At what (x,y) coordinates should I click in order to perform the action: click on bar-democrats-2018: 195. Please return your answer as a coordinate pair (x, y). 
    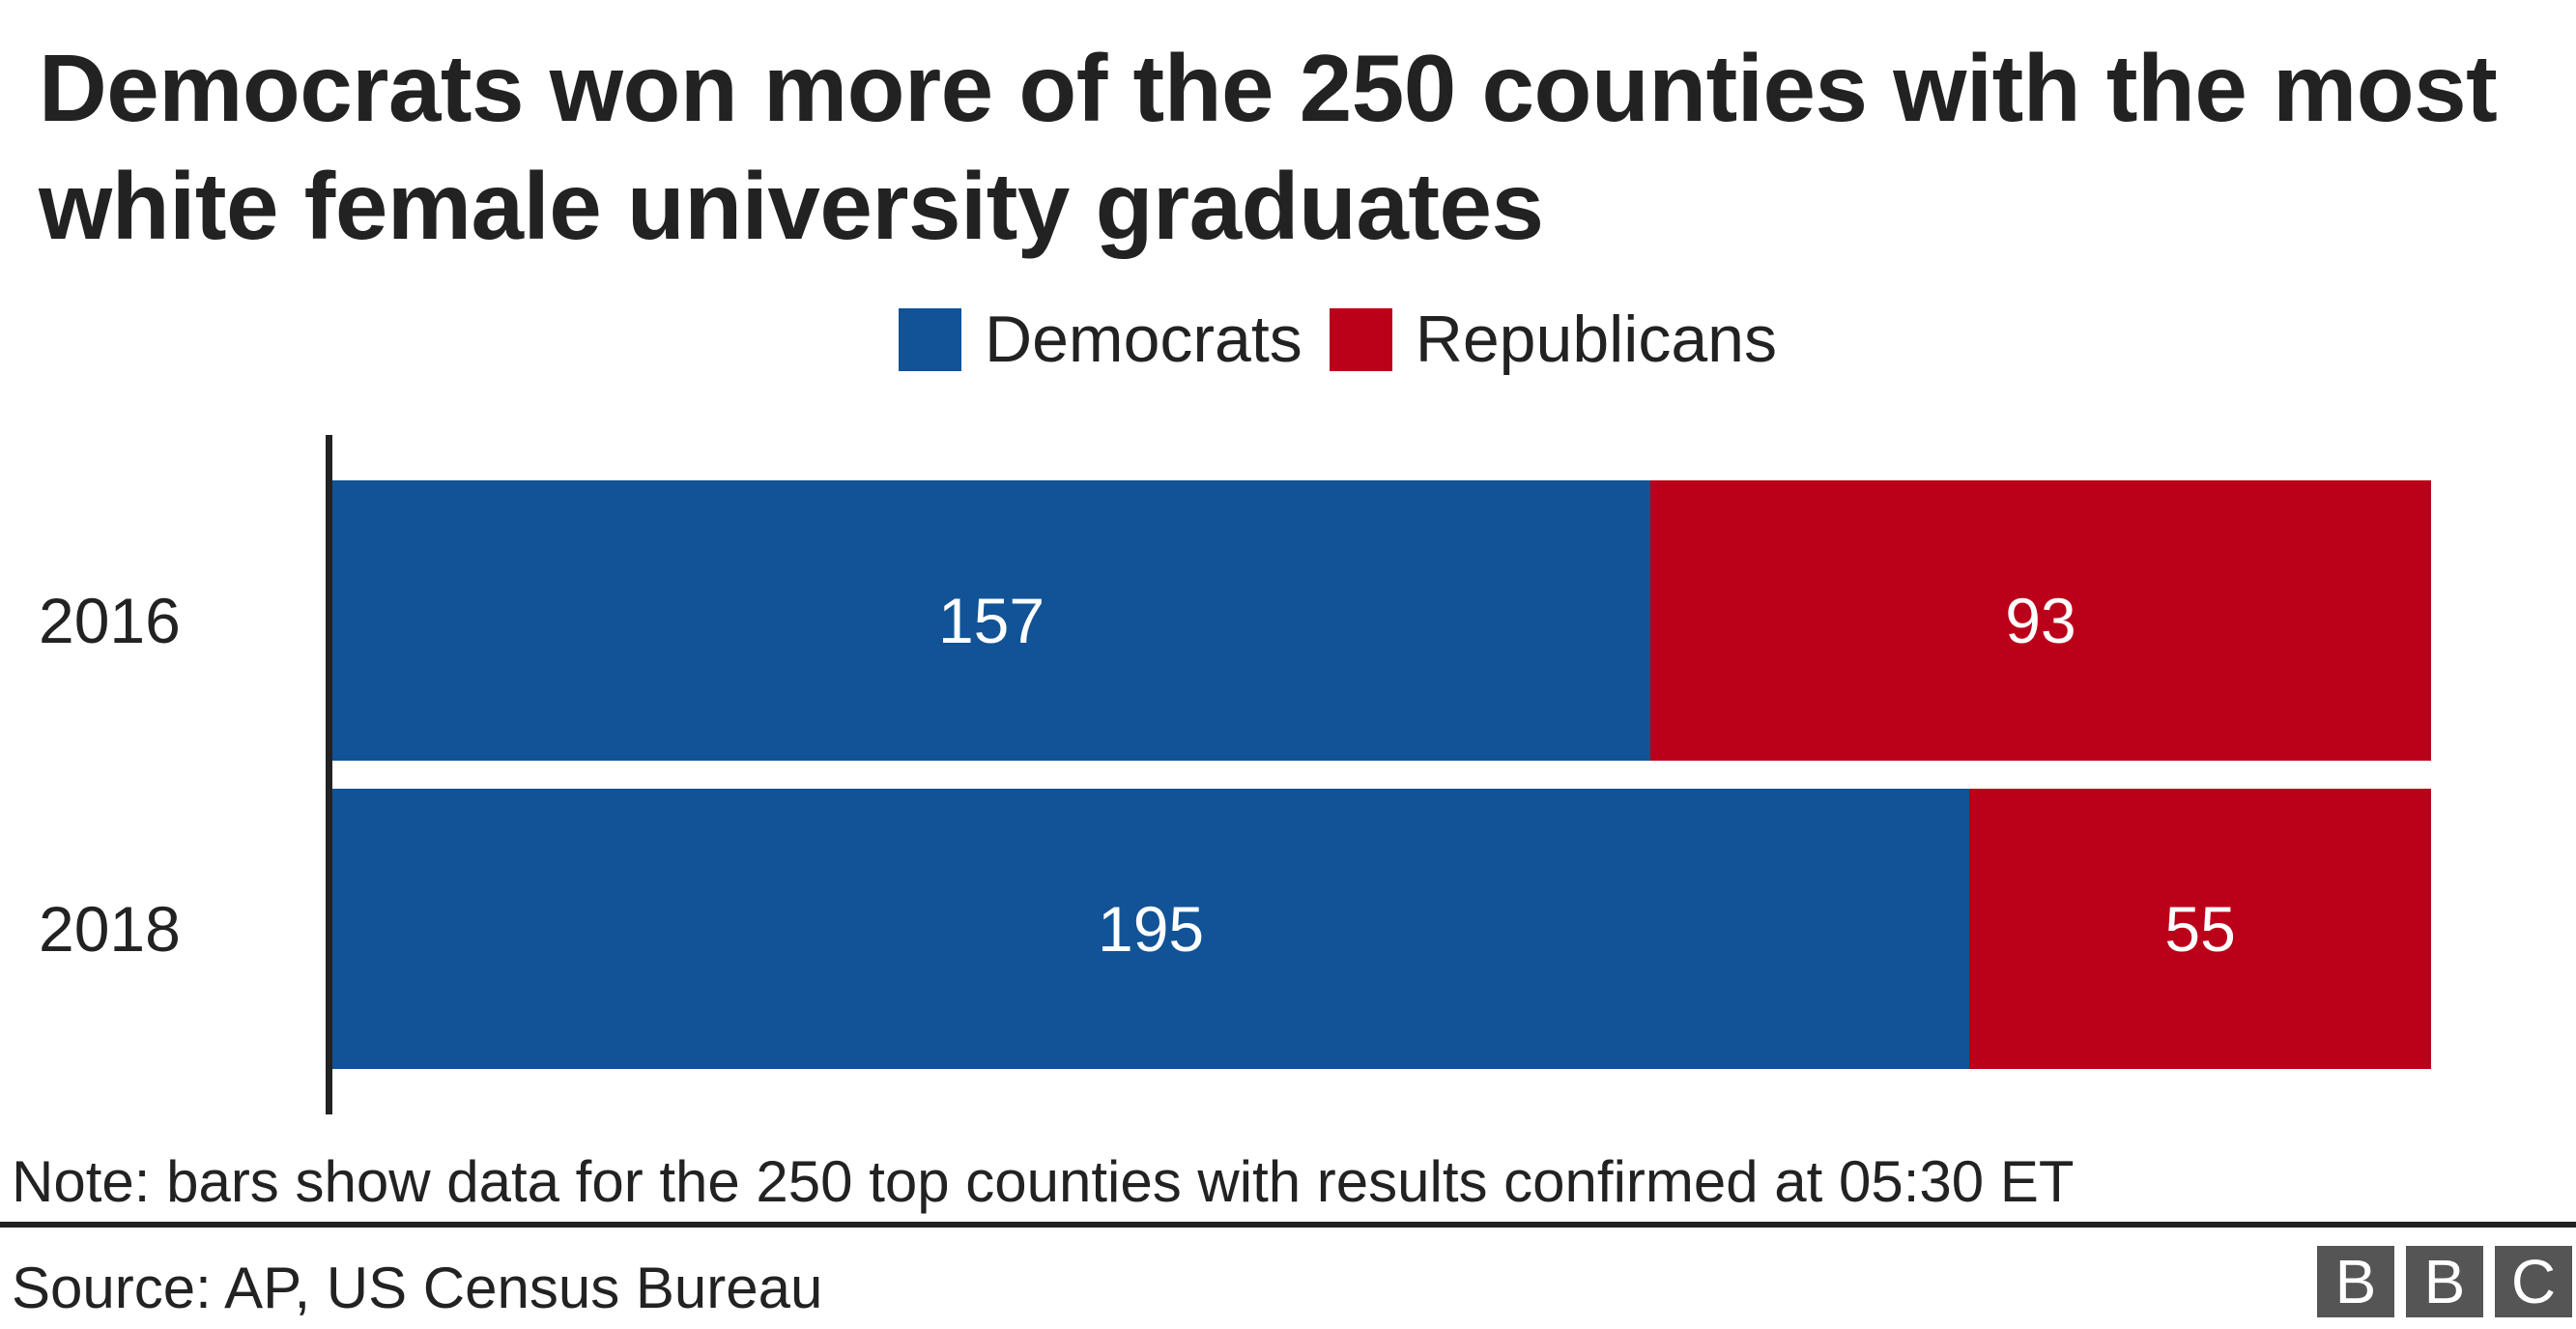
    Looking at the image, I should click on (1151, 929).